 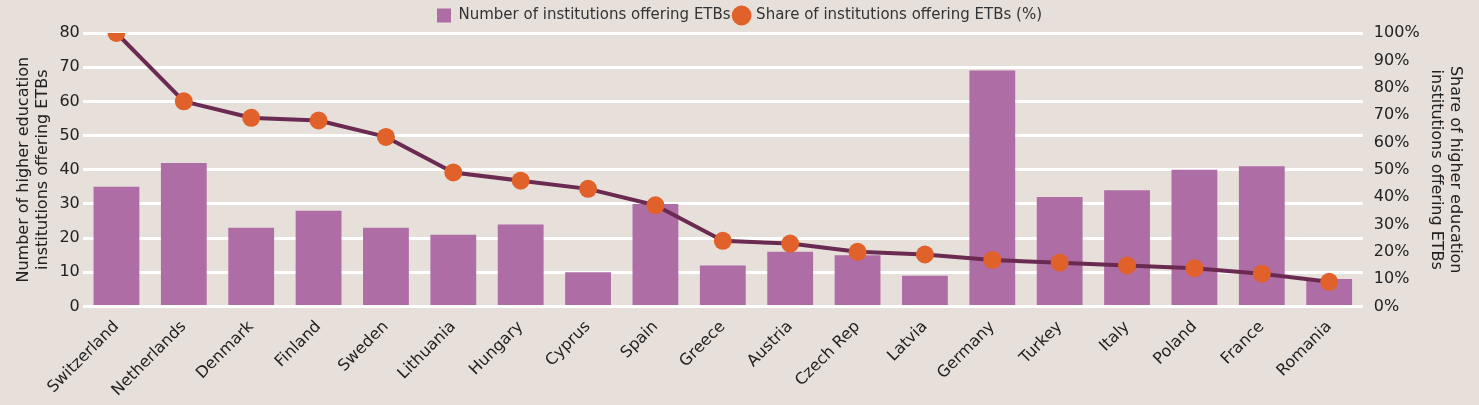 What do you see at coordinates (69, 100) in the screenshot?
I see `y-tick-label: 60` at bounding box center [69, 100].